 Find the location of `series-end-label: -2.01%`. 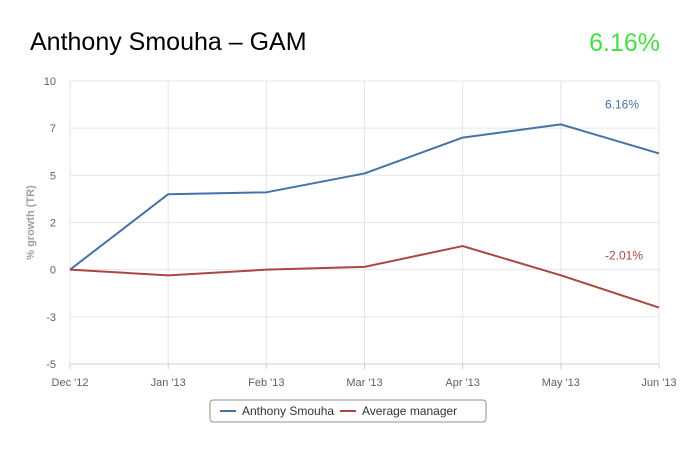

series-end-label: -2.01% is located at coordinates (624, 256).